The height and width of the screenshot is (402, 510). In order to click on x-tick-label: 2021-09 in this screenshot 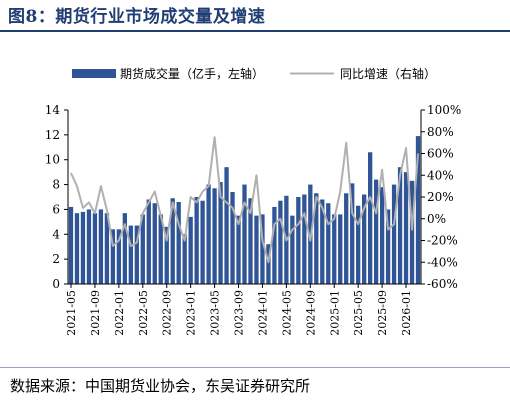, I will do `click(95, 313)`.